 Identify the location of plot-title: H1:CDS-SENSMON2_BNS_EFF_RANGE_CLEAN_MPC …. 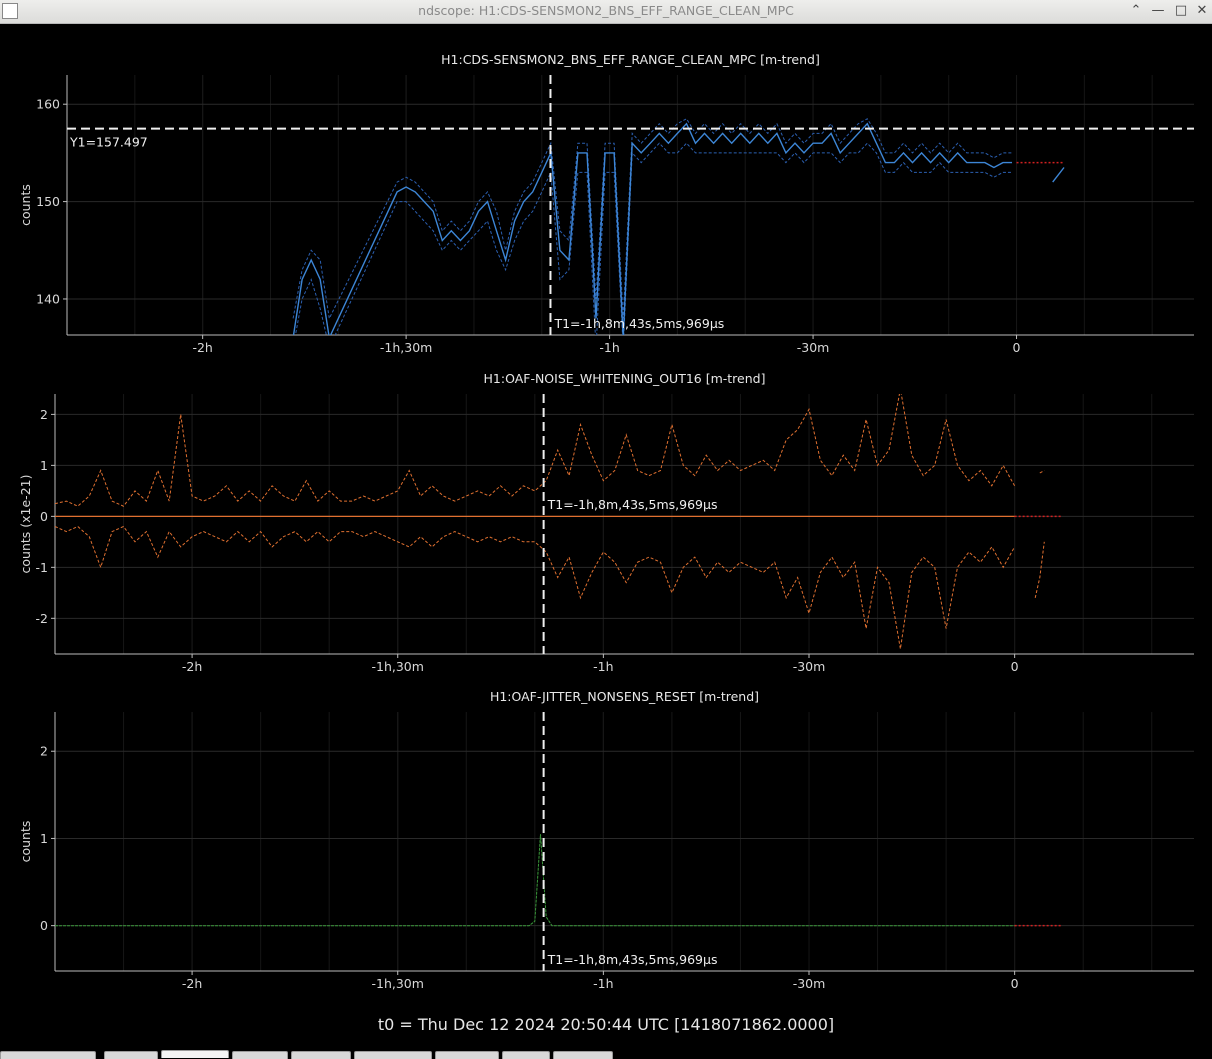
(630, 59).